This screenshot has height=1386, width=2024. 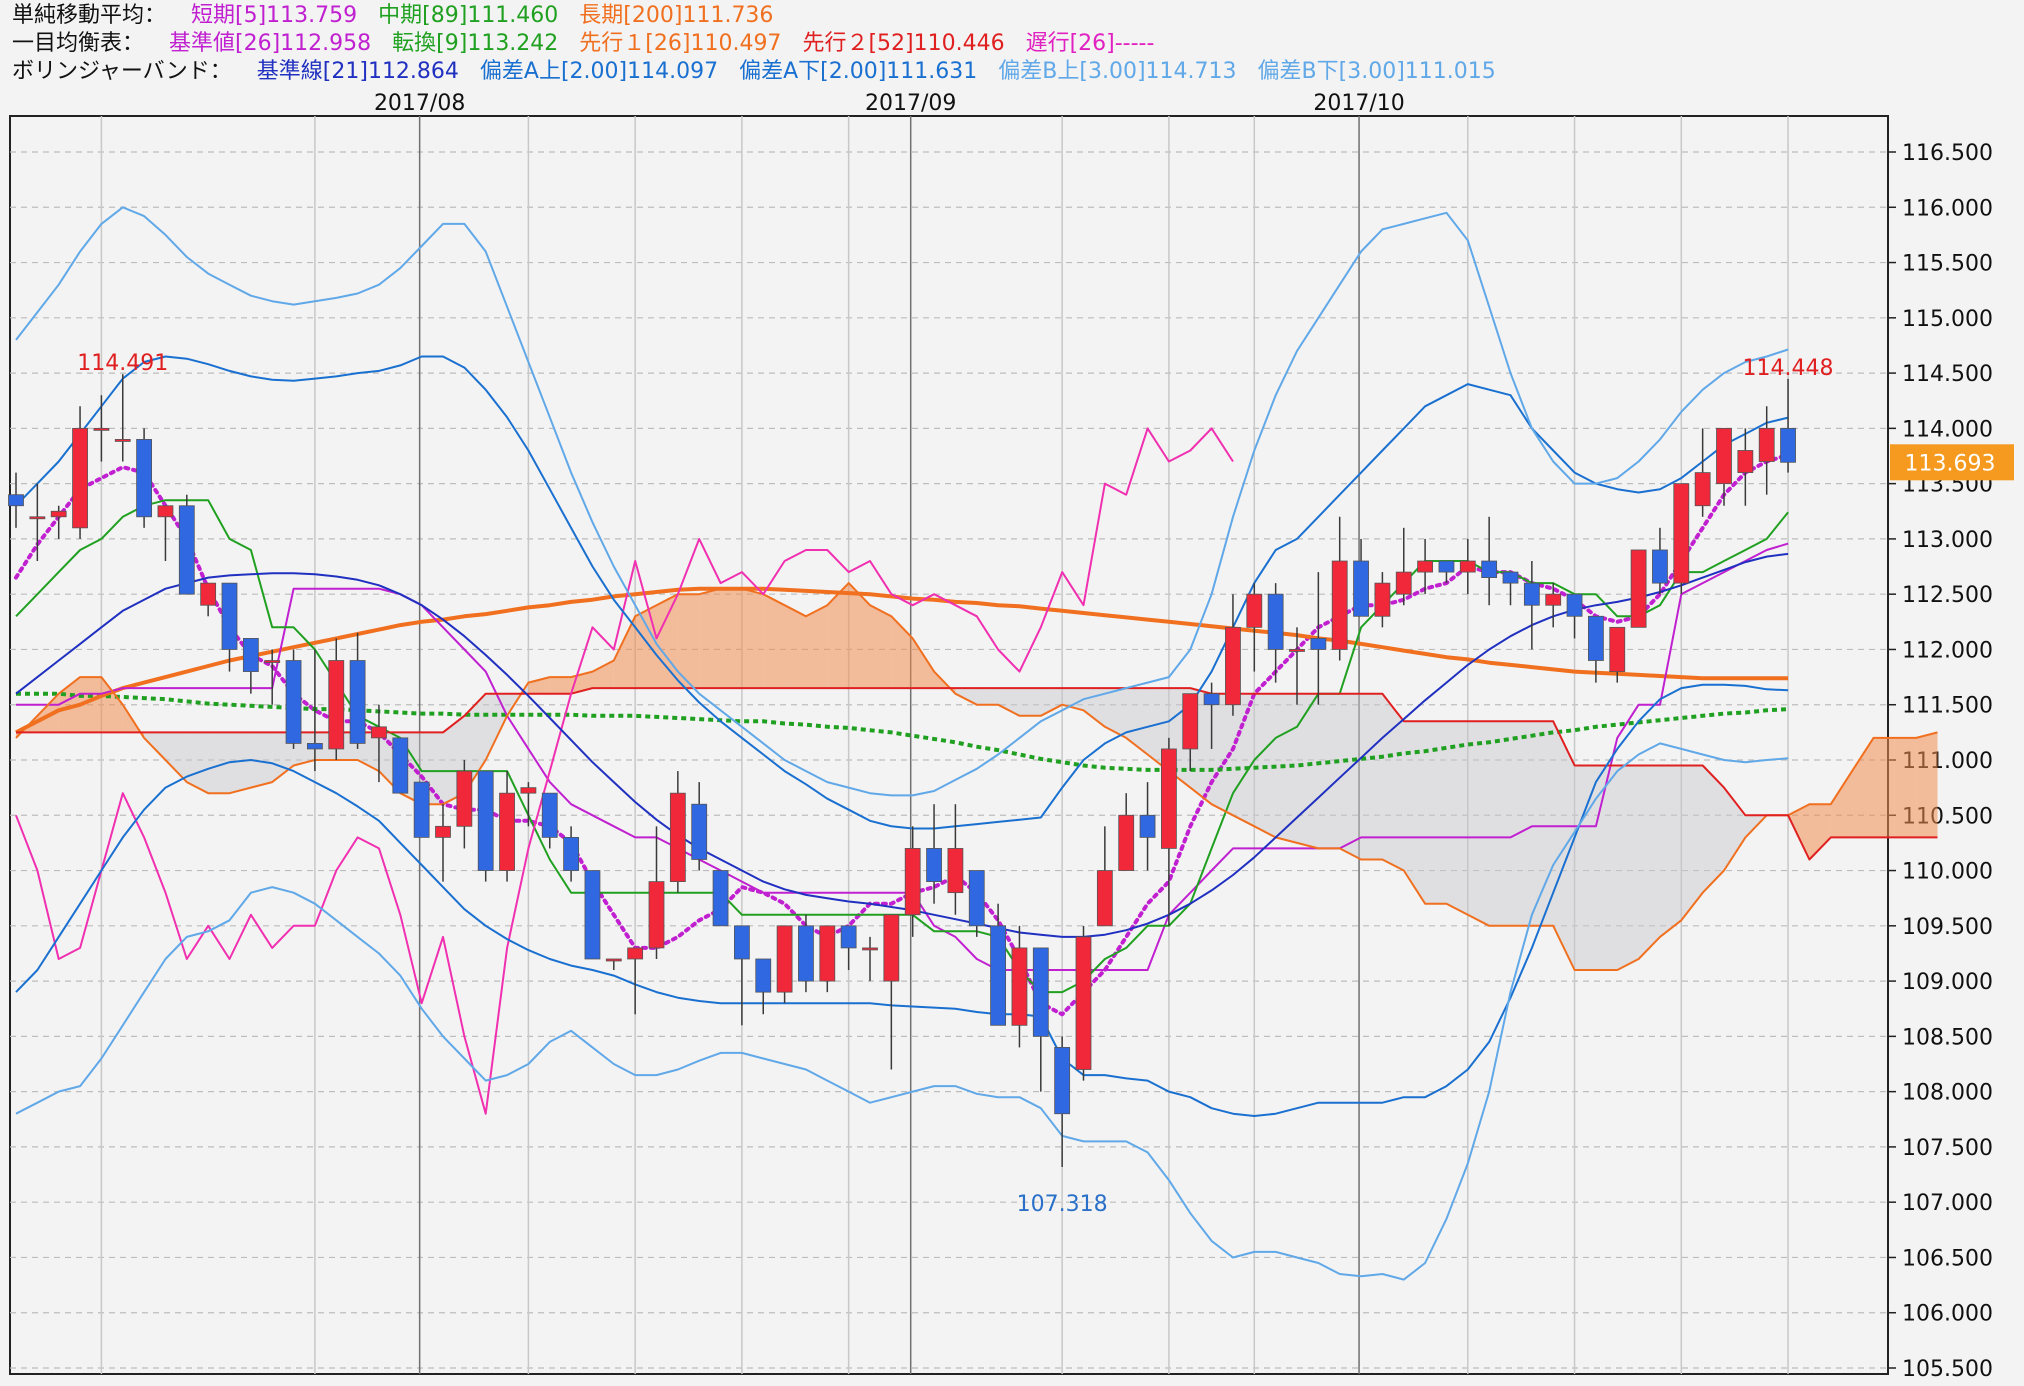 What do you see at coordinates (676, 15) in the screenshot?
I see `sma-long-legend: 長期[200]111.736` at bounding box center [676, 15].